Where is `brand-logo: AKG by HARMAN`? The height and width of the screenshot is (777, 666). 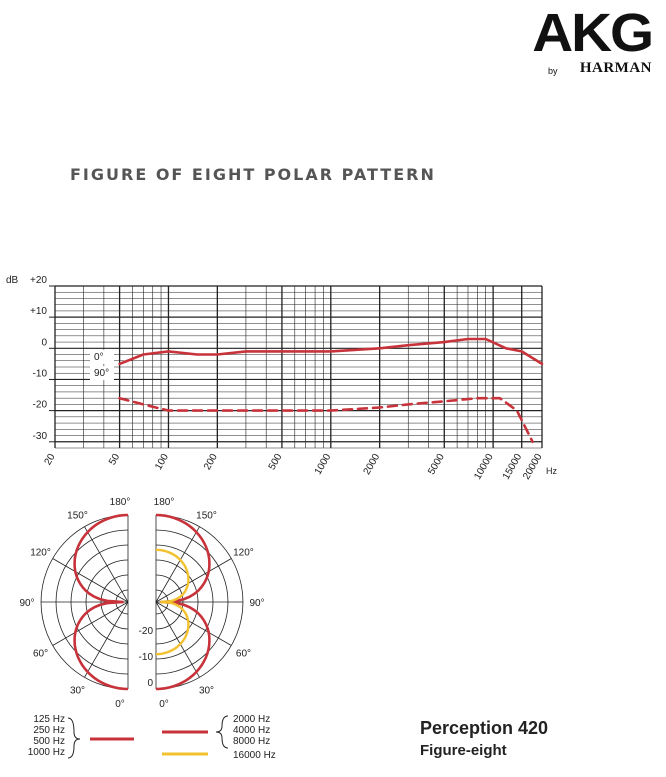 brand-logo: AKG by HARMAN is located at coordinates (575, 41).